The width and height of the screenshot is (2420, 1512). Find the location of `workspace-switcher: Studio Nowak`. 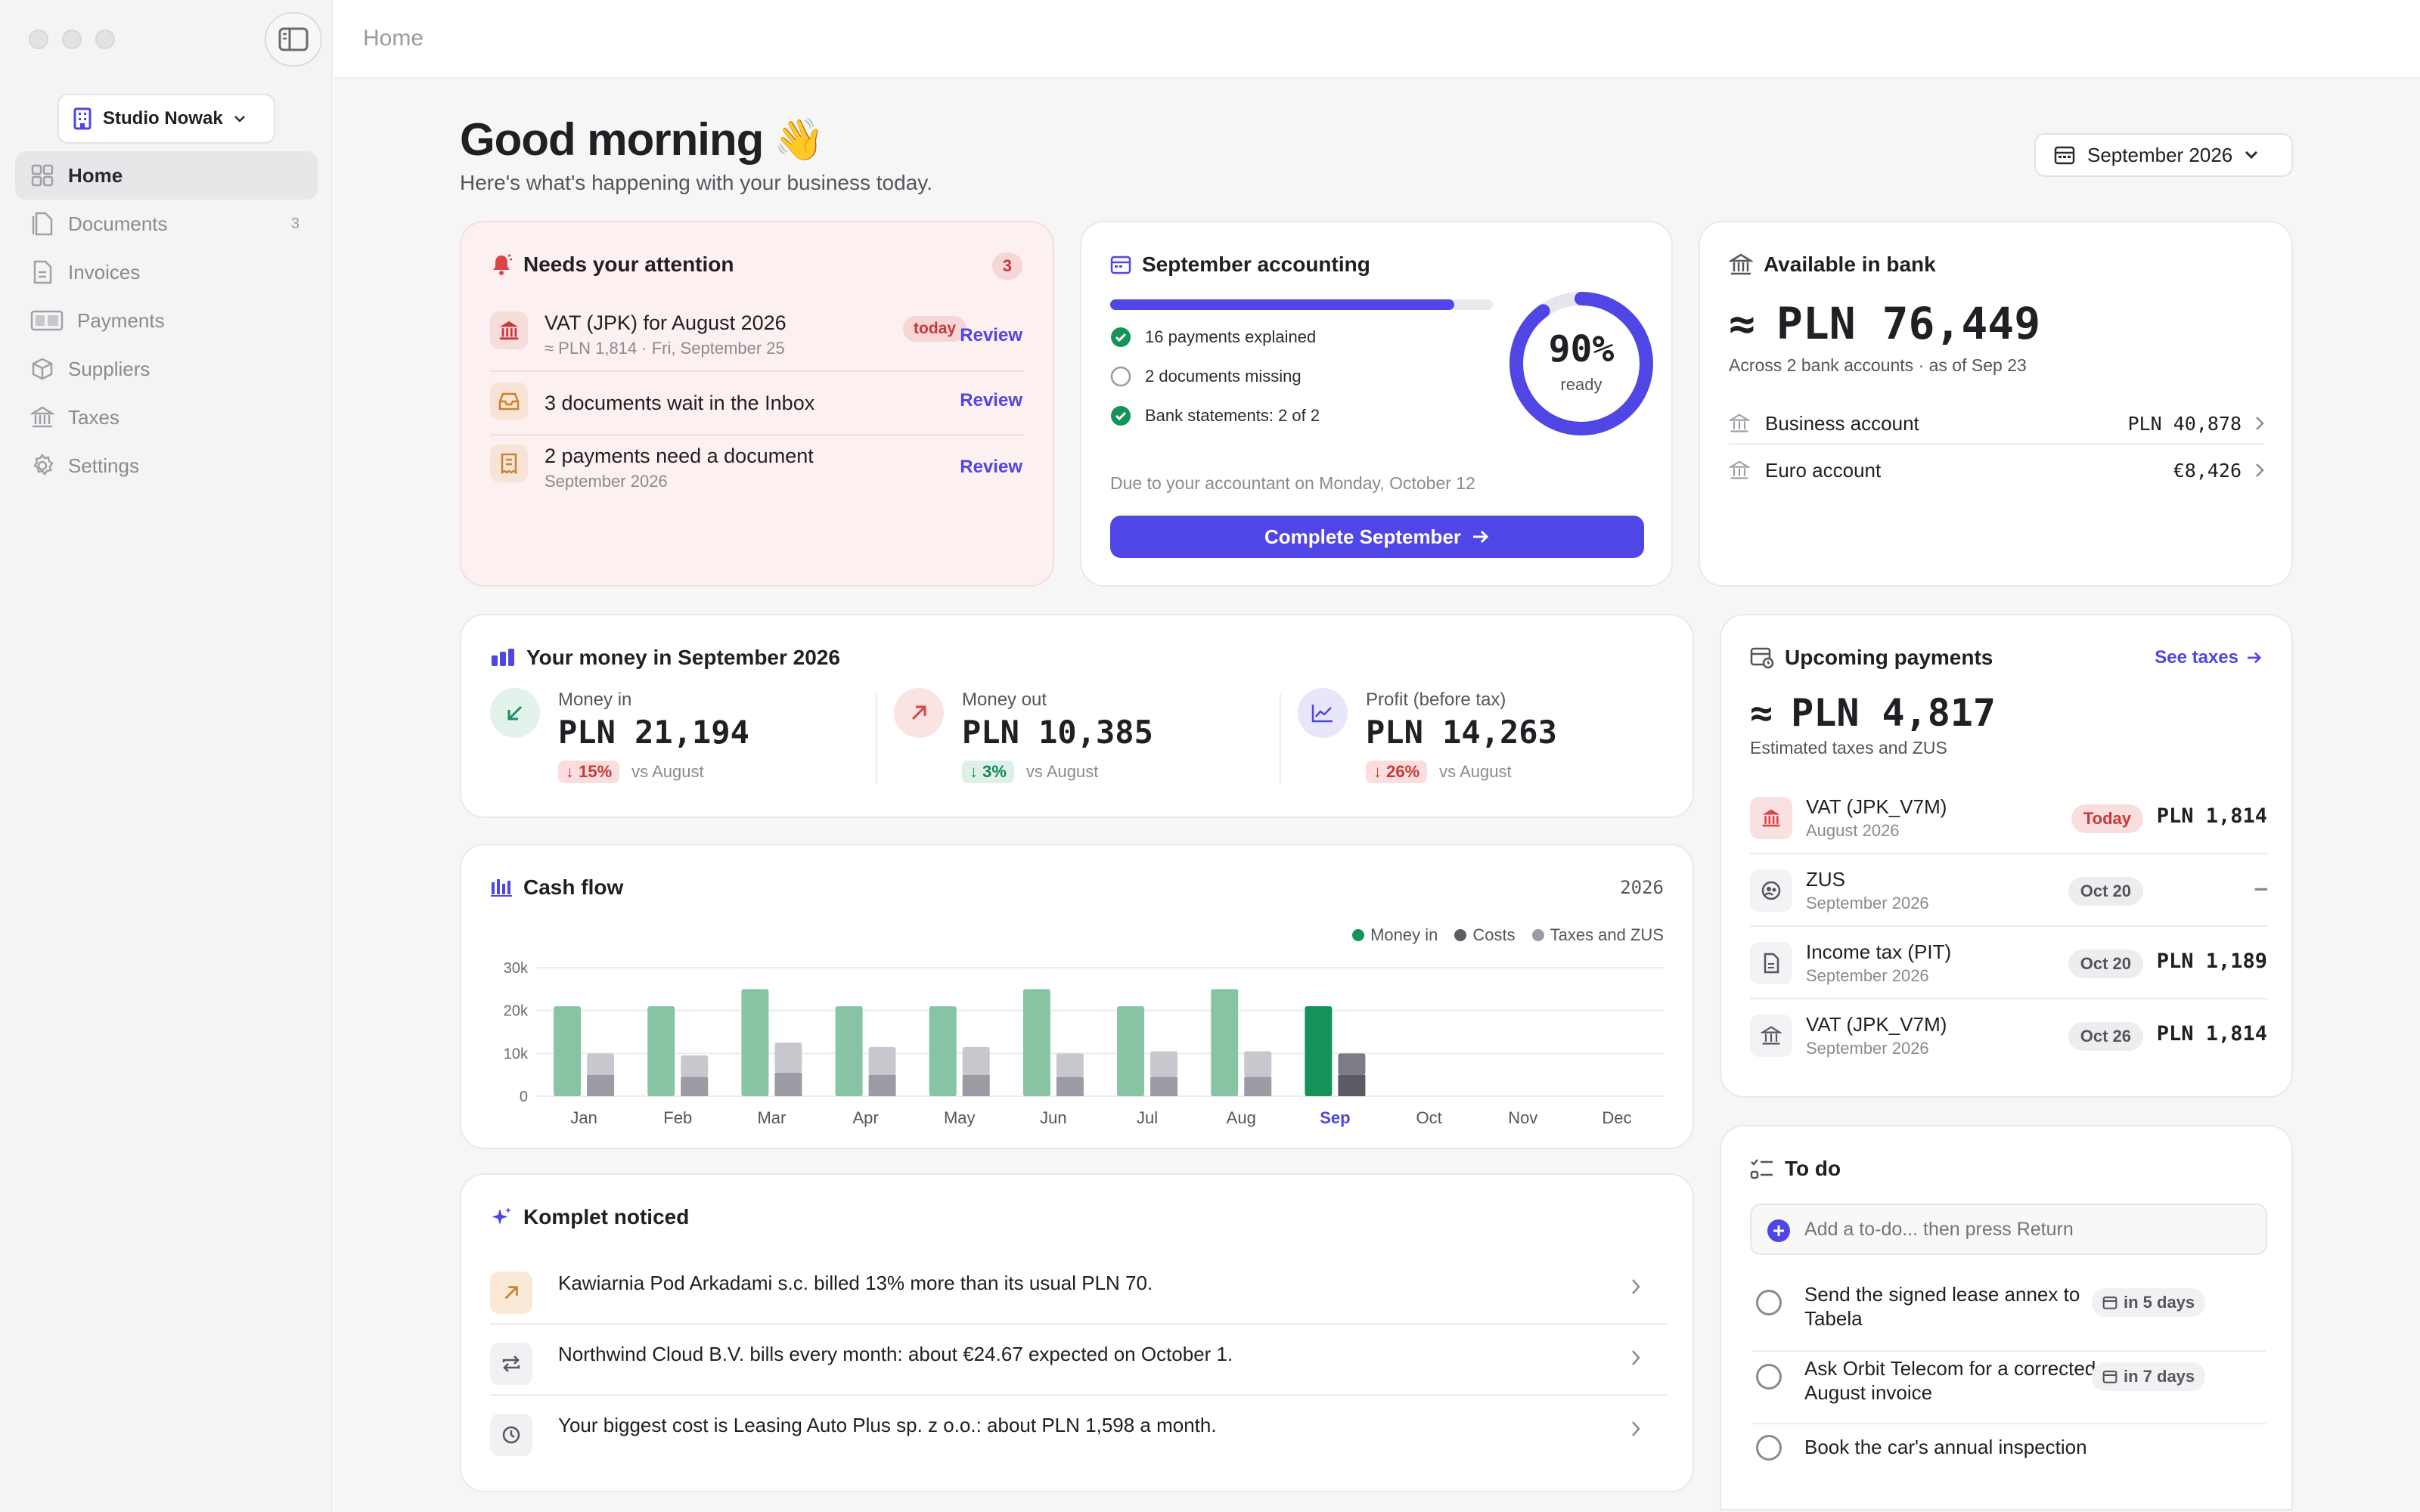

workspace-switcher: Studio Nowak is located at coordinates (166, 119).